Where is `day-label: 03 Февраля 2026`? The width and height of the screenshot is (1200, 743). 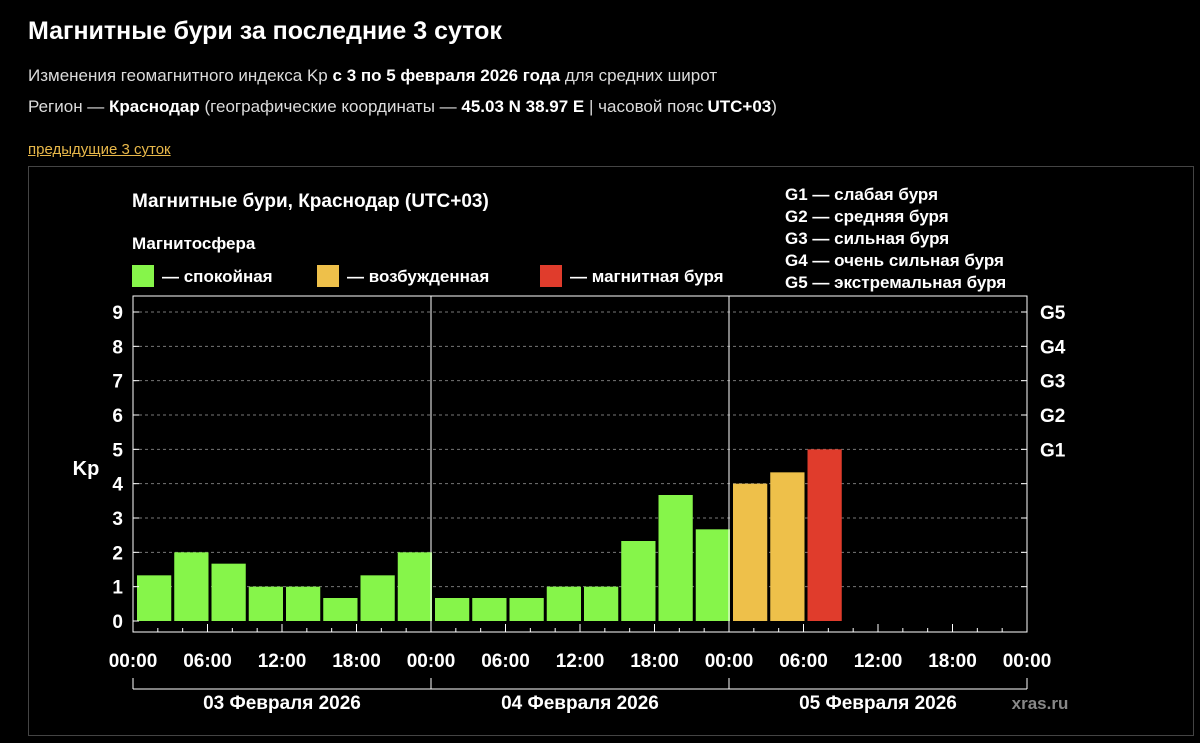 day-label: 03 Февраля 2026 is located at coordinates (282, 703).